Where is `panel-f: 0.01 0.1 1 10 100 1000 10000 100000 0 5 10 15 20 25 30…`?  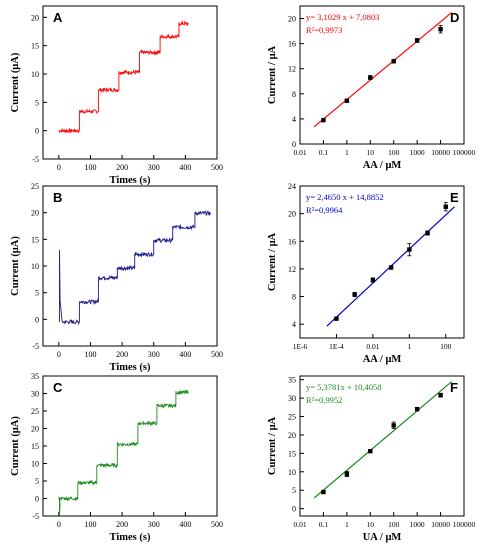
panel-f: 0.01 0.1 1 10 100 1000 10000 100000 0 5 10 15 20 25 30… is located at coordinates (371, 459).